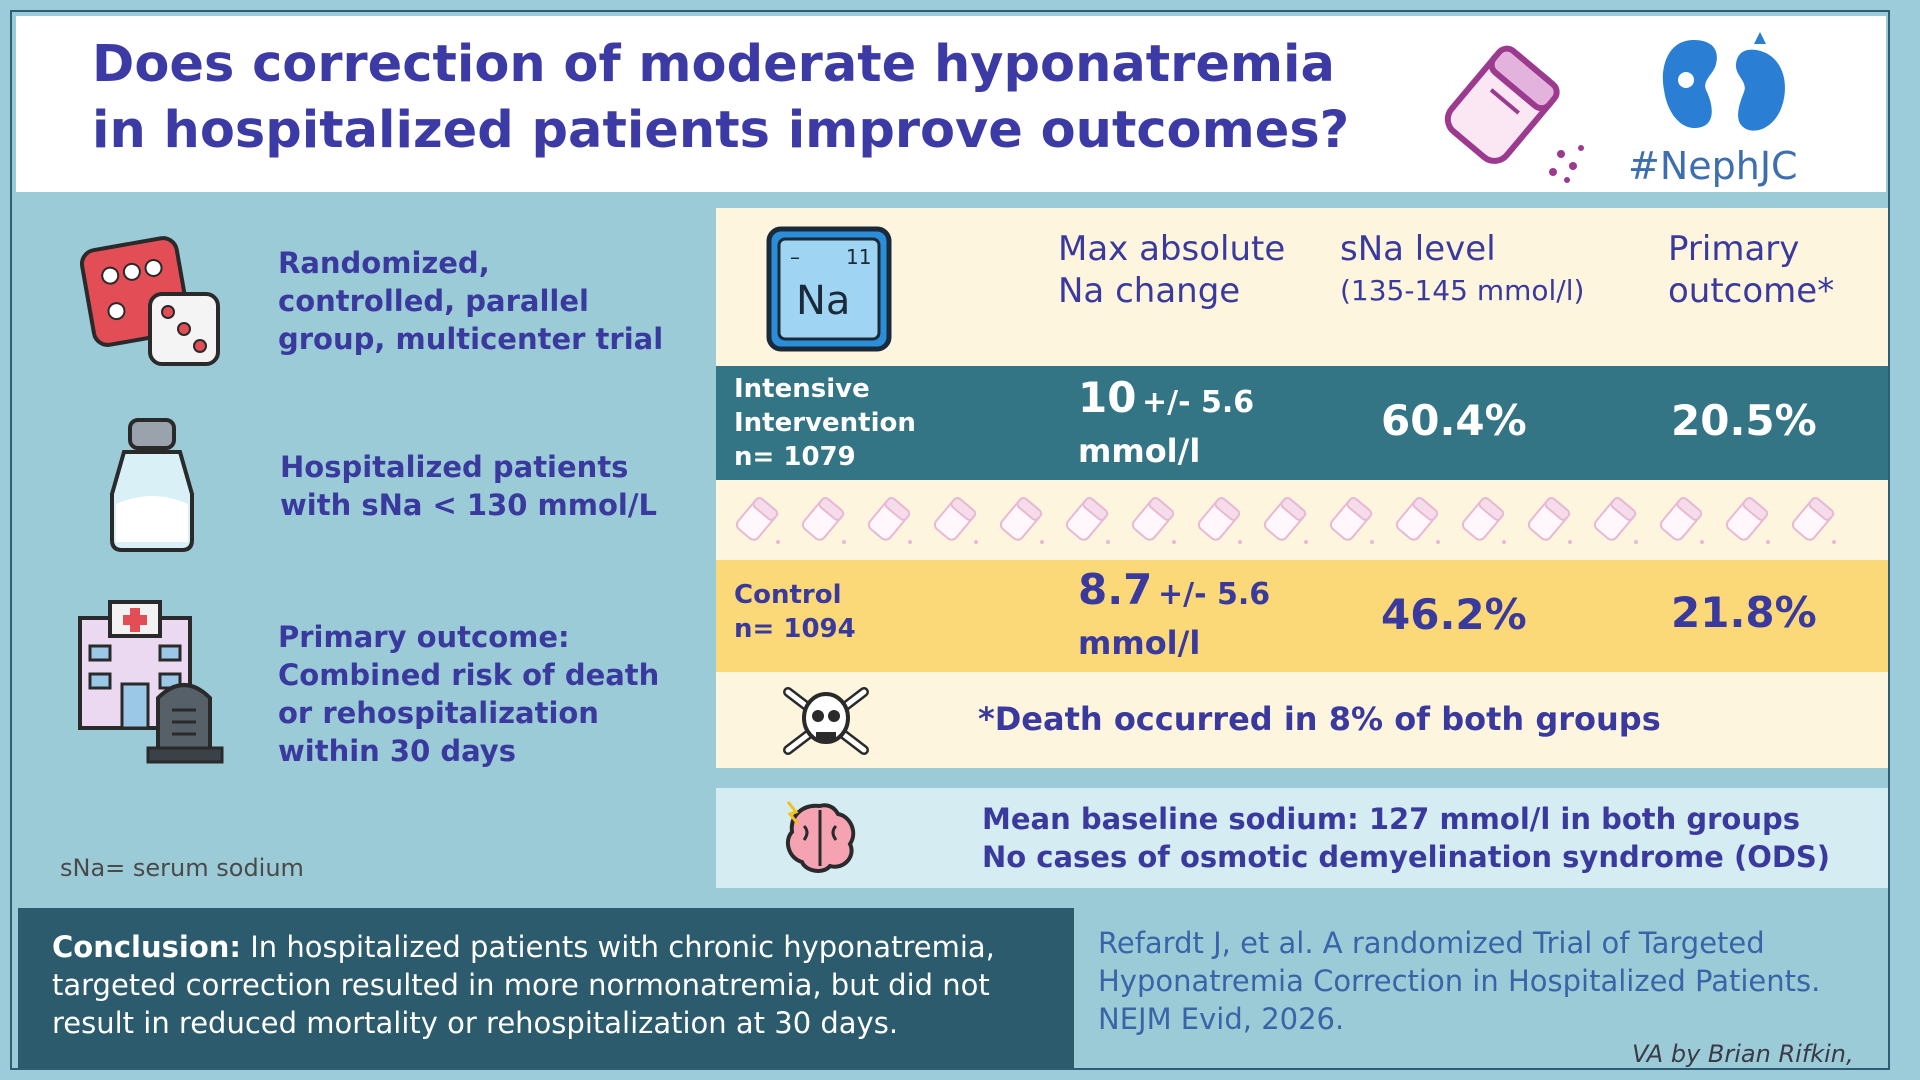 Image resolution: width=1920 pixels, height=1080 pixels. Describe the element at coordinates (795, 629) in the screenshot. I see `group-line: n= 1094` at that location.